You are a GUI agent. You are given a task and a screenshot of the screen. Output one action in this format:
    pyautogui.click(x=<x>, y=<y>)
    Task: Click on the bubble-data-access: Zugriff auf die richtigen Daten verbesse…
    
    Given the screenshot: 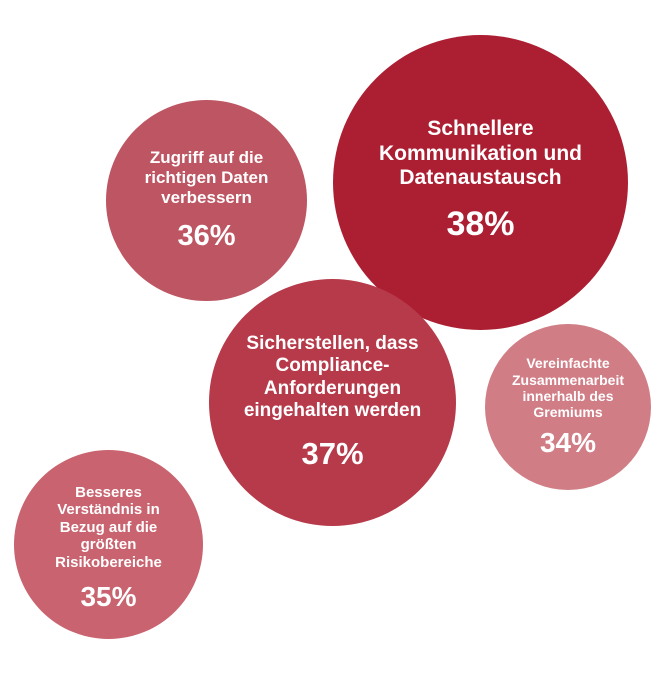 What is the action you would take?
    pyautogui.click(x=206, y=200)
    